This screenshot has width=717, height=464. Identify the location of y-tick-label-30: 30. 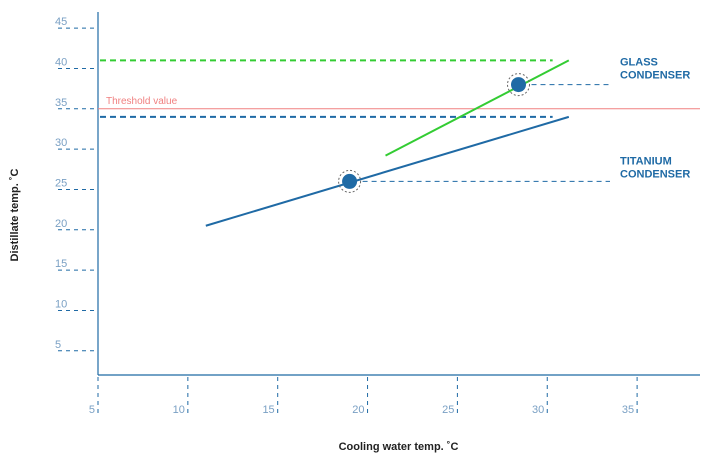
(61, 143).